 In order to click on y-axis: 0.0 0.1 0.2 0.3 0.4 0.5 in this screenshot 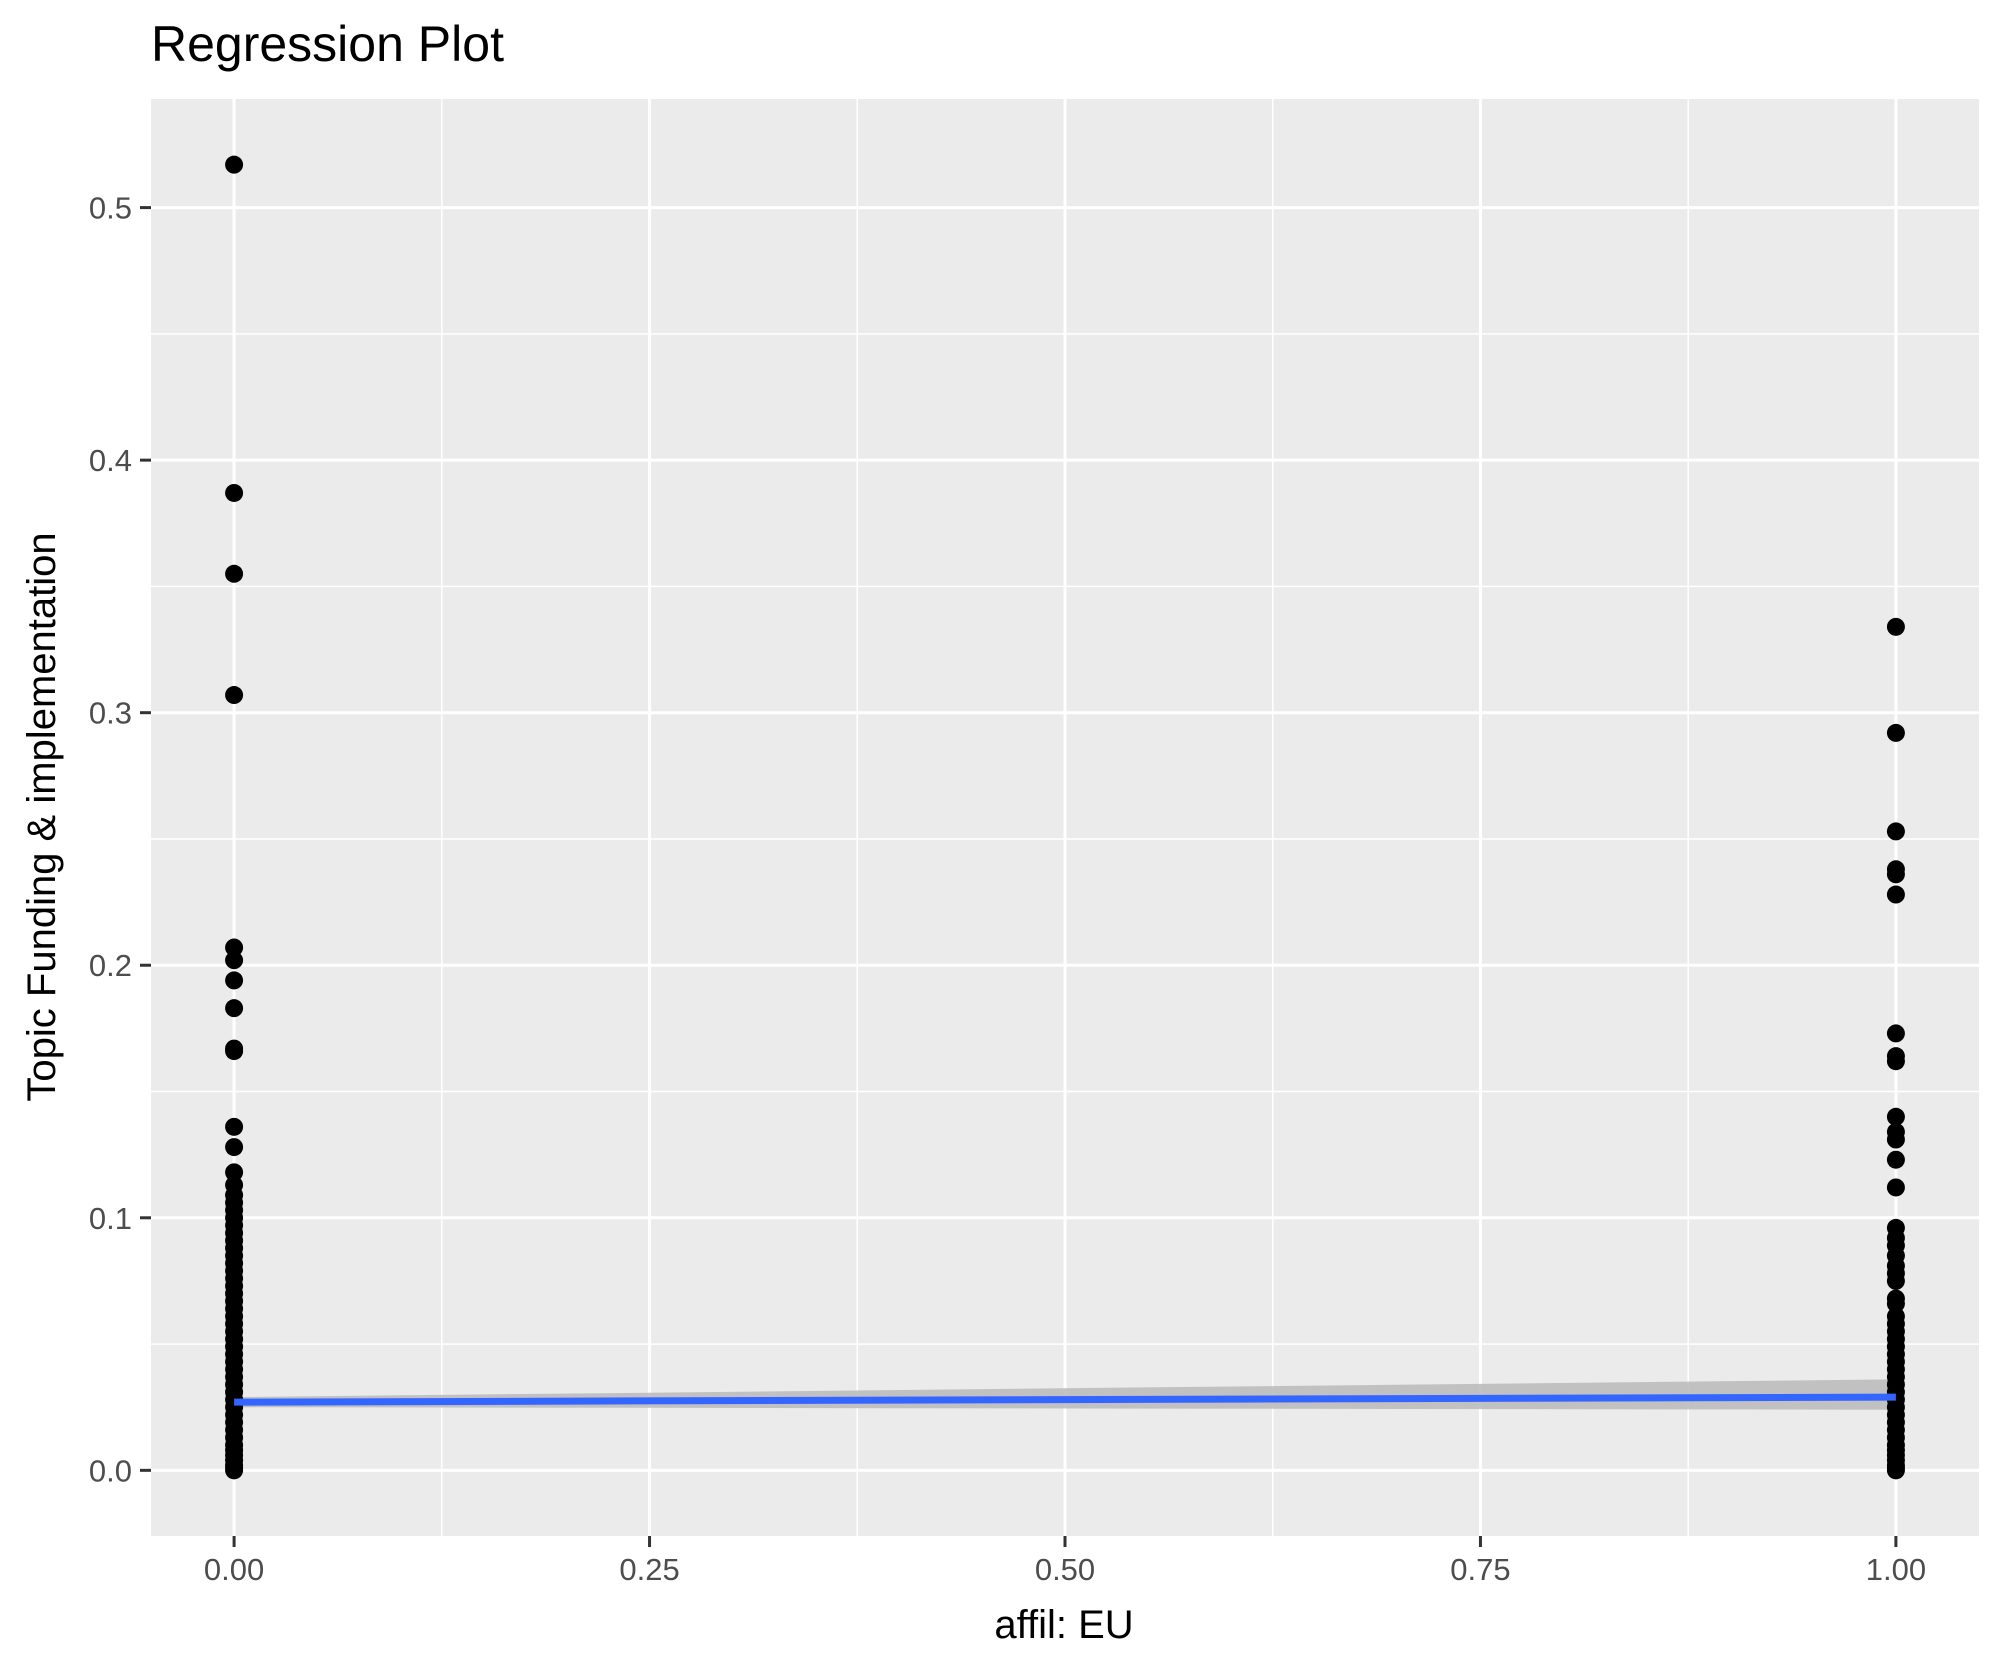, I will do `click(120, 839)`.